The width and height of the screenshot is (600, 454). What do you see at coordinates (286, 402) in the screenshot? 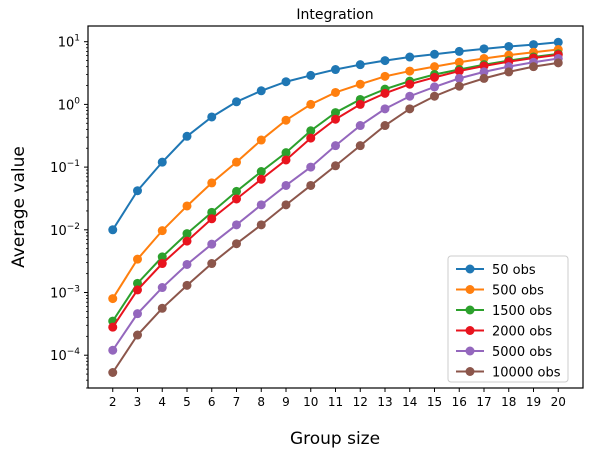
I see `x-tick-label: 9` at bounding box center [286, 402].